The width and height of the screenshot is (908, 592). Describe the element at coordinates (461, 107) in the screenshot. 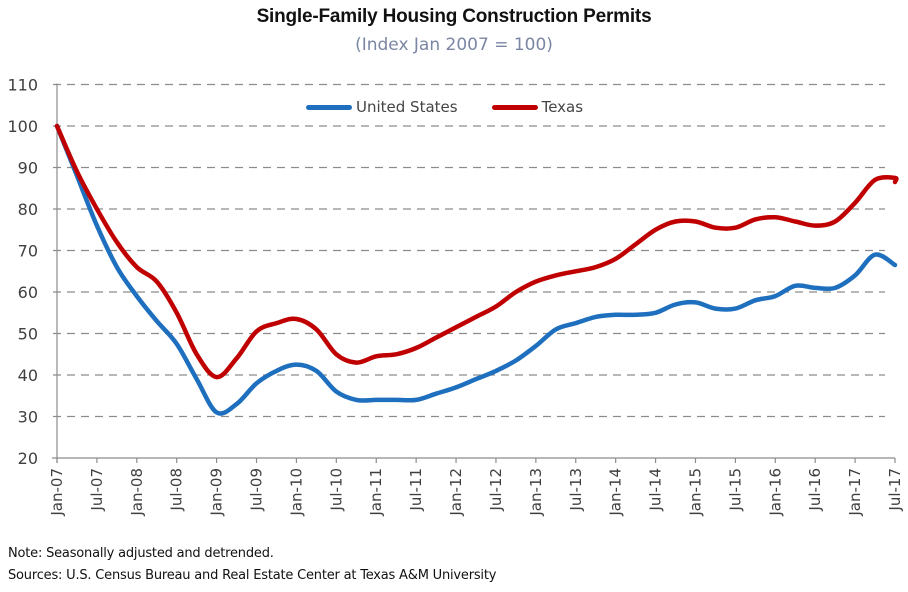

I see `legend: United States Texas` at that location.